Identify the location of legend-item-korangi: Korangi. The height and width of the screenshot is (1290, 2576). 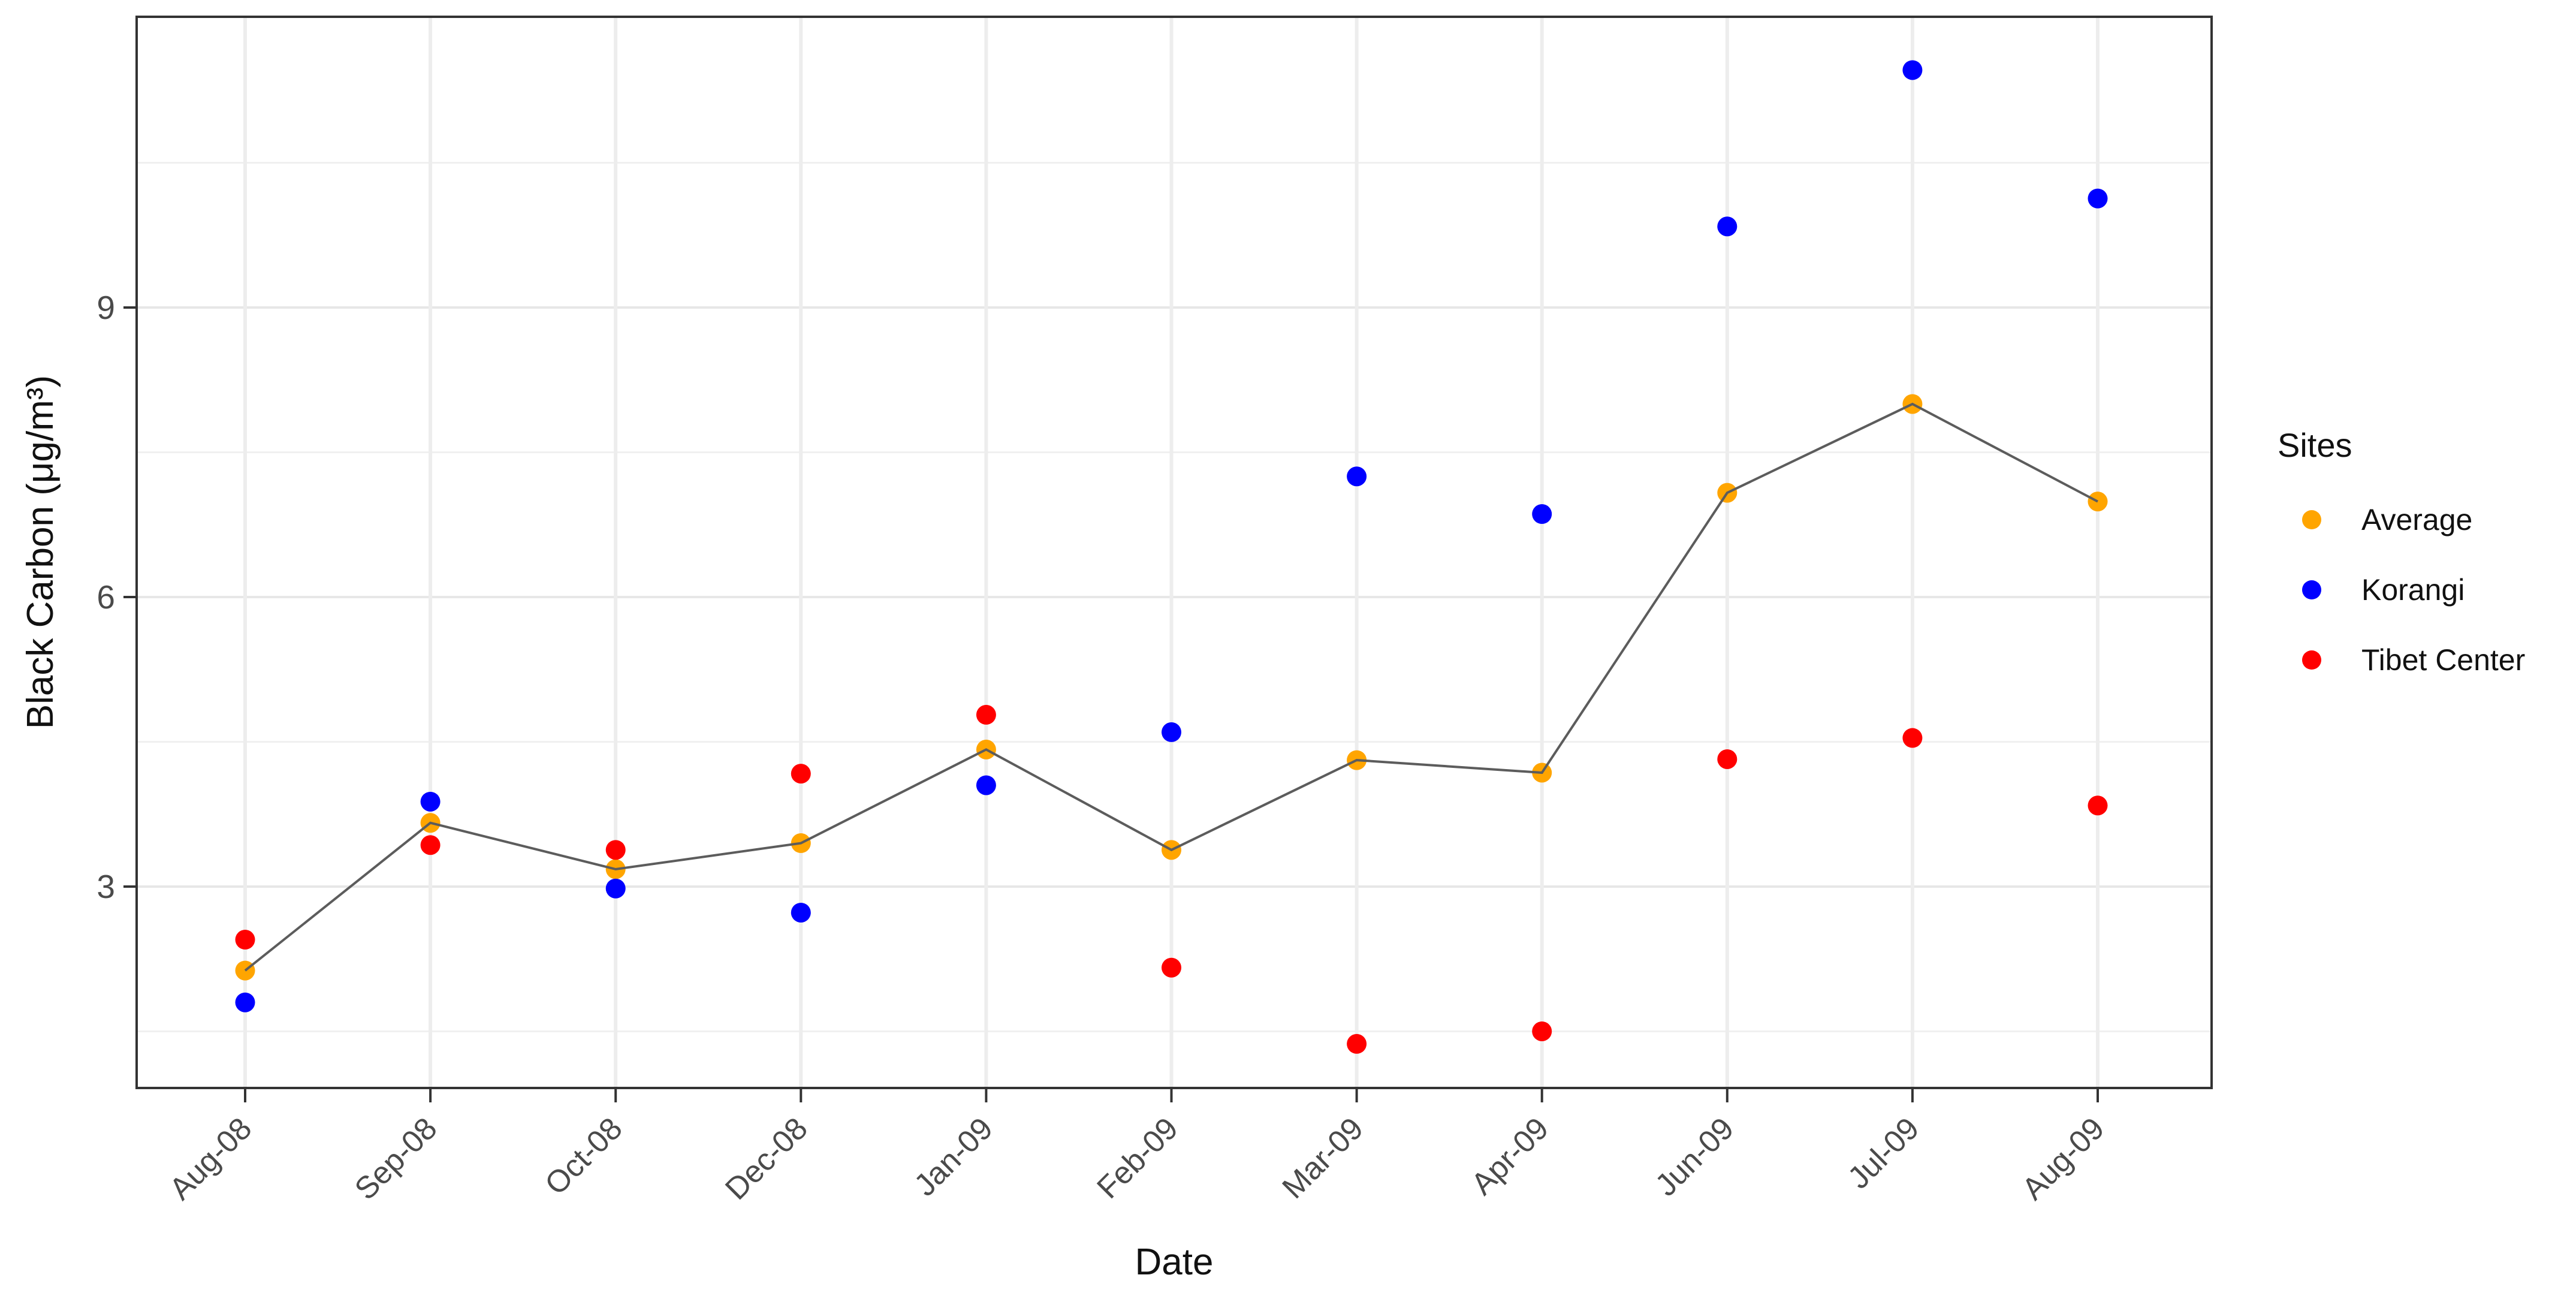
(2383, 590).